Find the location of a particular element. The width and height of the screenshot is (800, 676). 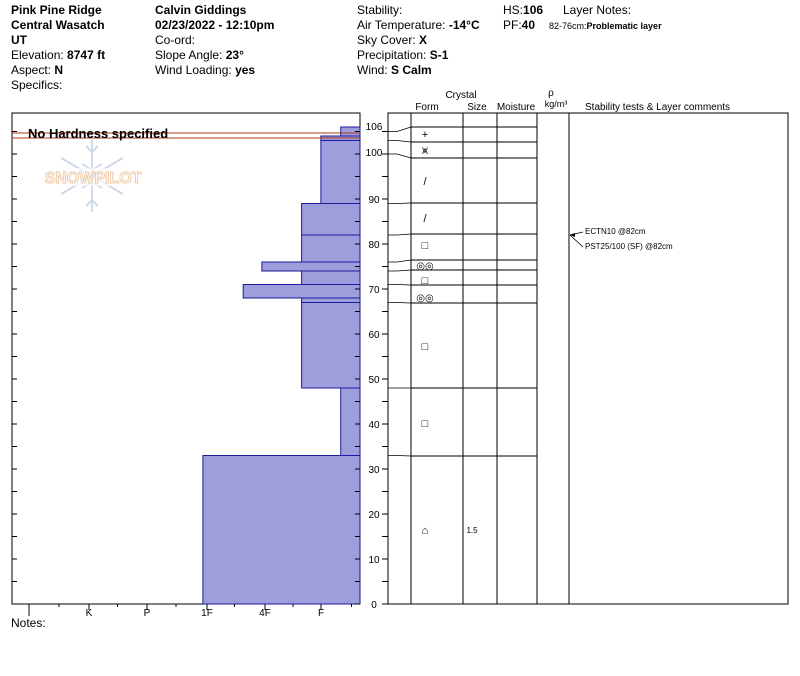

precip-label: Precipitation: is located at coordinates (392, 55).